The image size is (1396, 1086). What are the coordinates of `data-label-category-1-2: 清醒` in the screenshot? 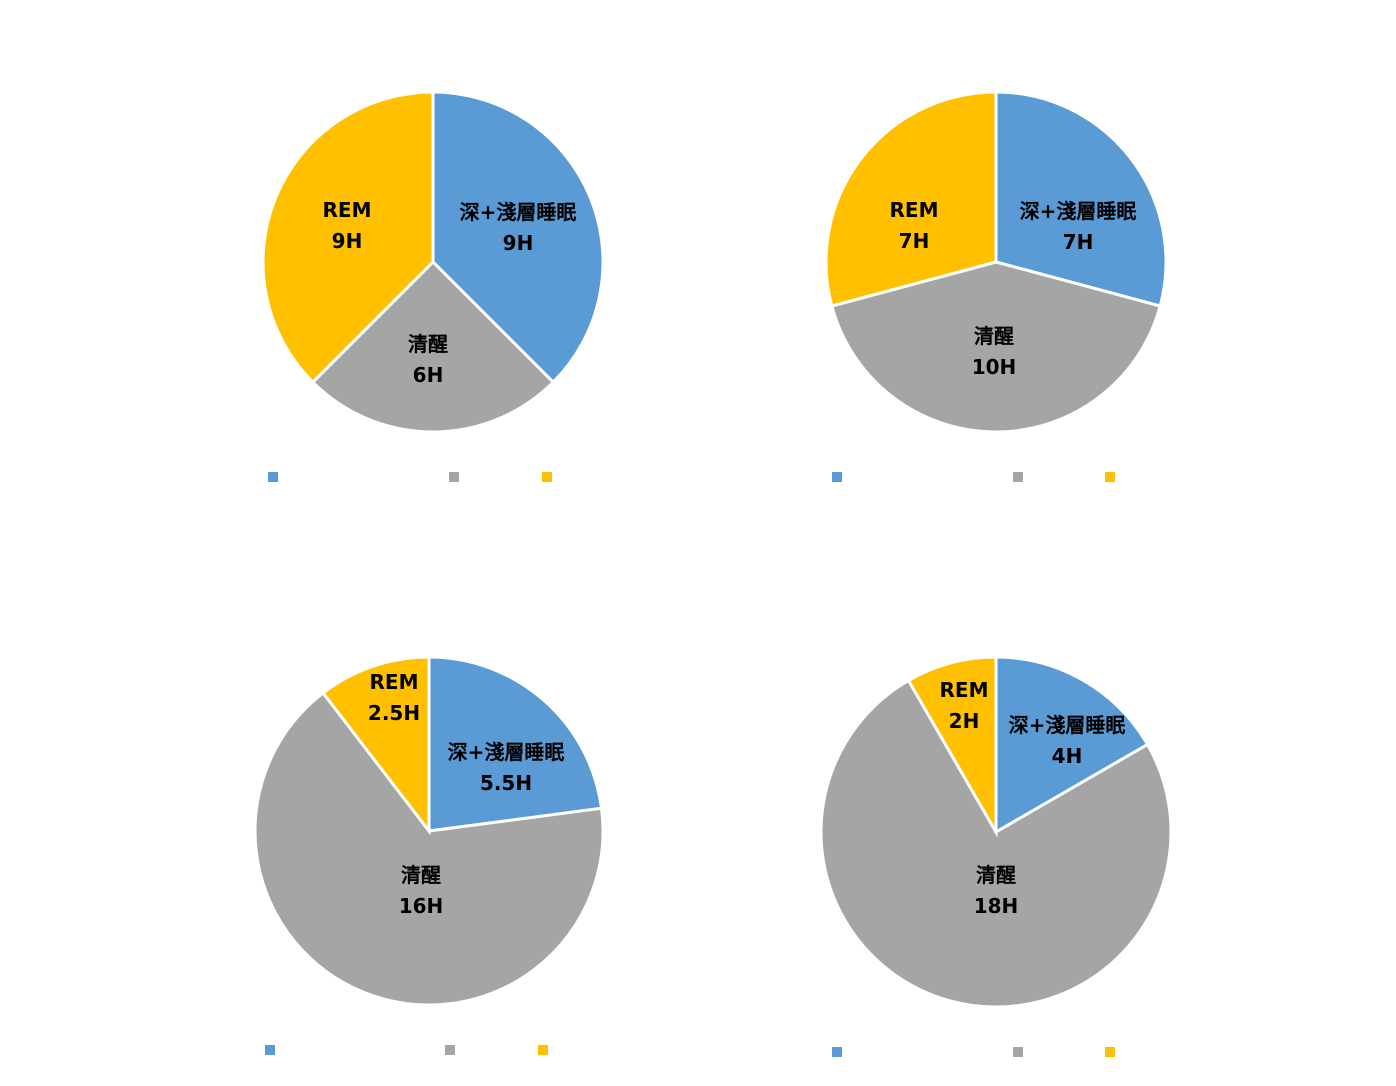 It's located at (428, 344).